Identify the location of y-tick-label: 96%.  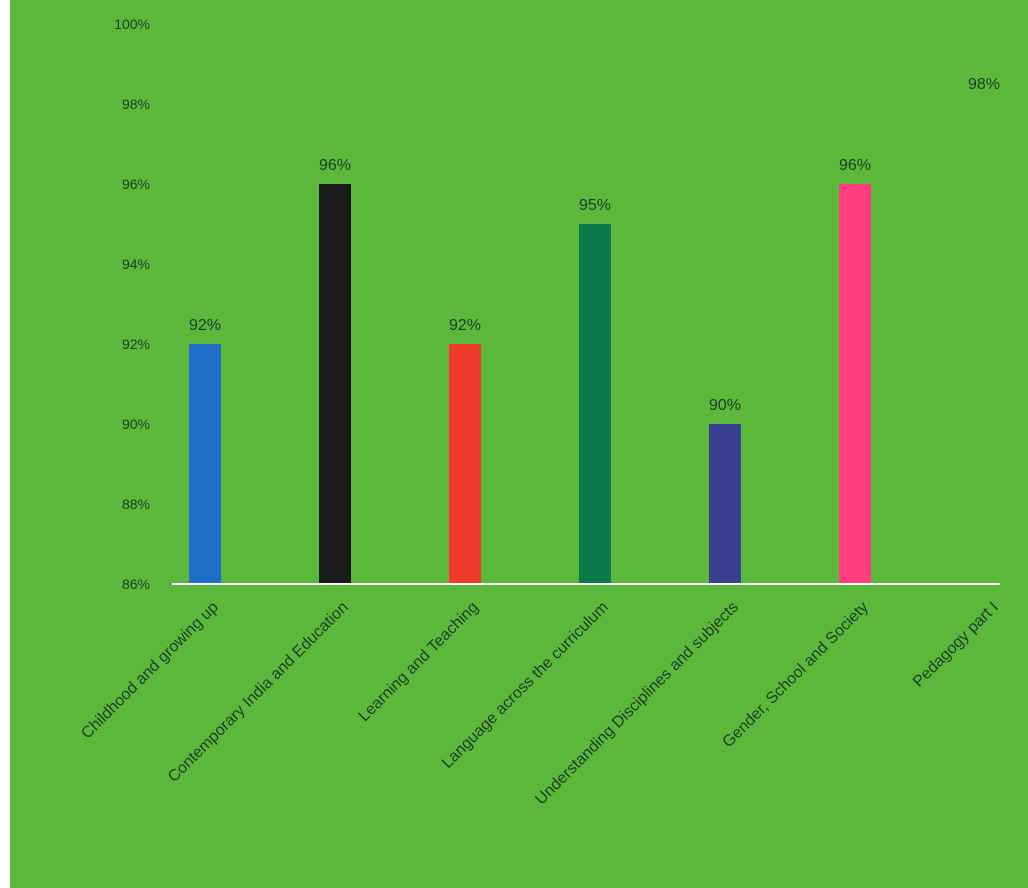
(136, 184).